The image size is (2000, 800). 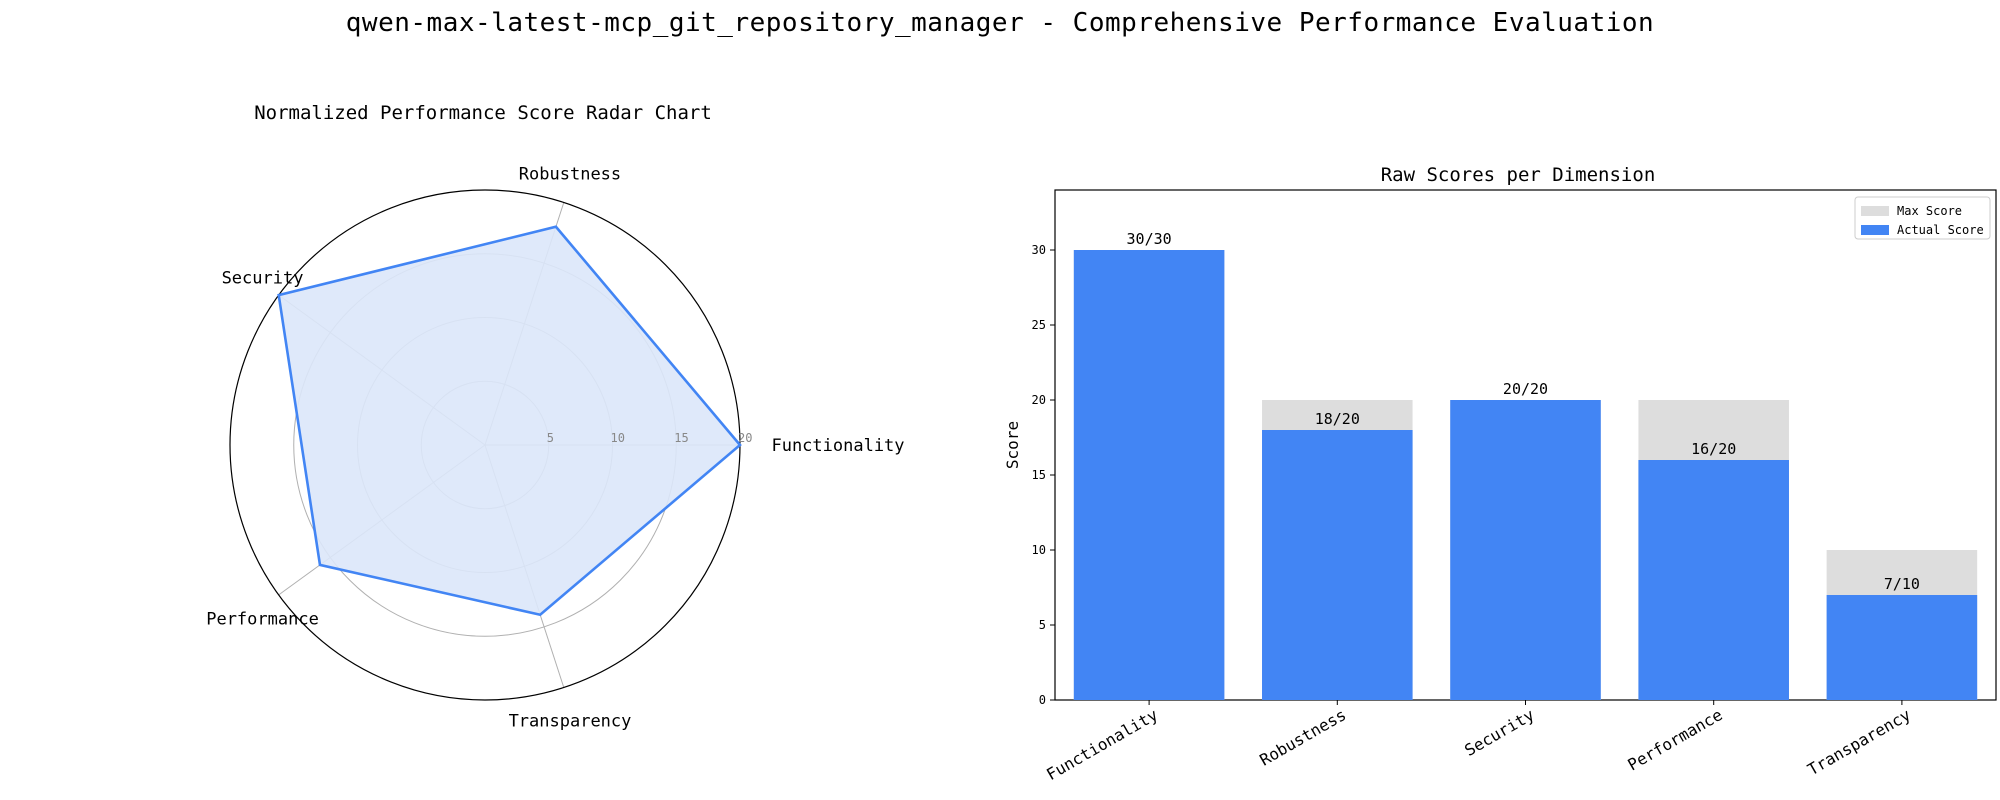 I want to click on radar-axis-label: Functionality, so click(x=837, y=446).